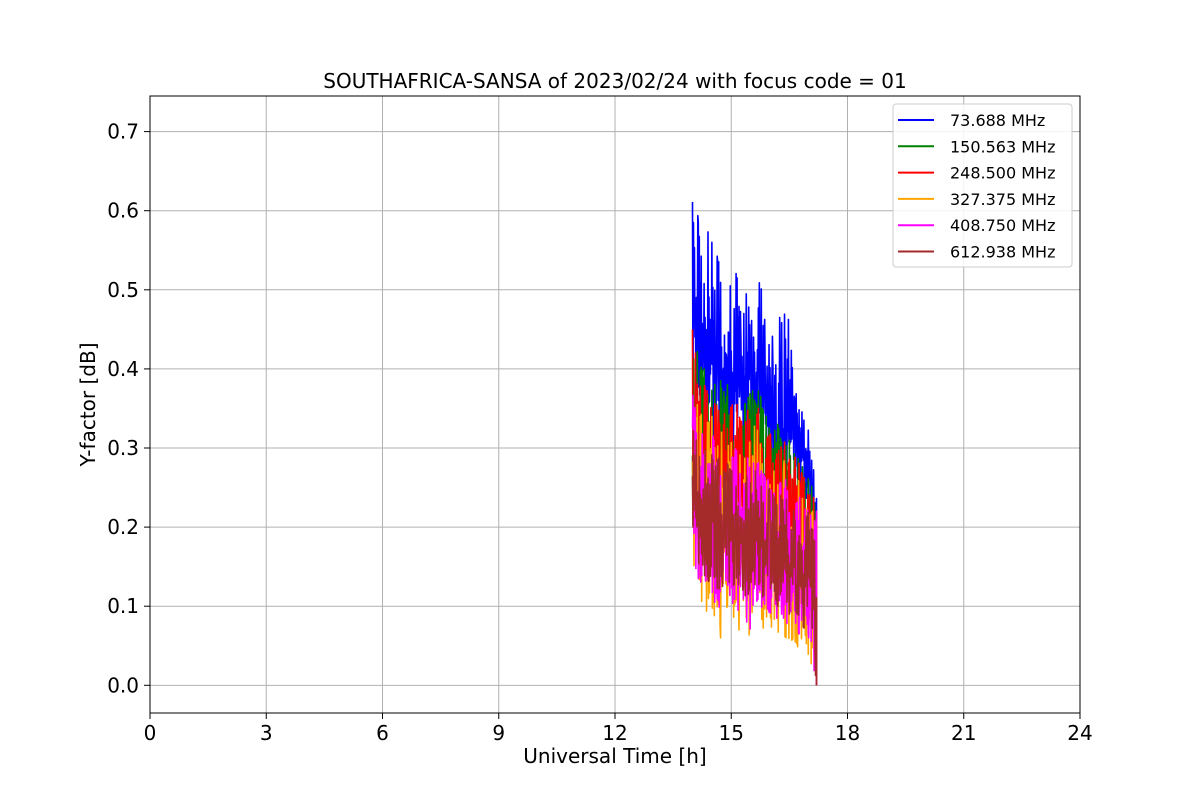  I want to click on x-tick-label: 0, so click(150, 733).